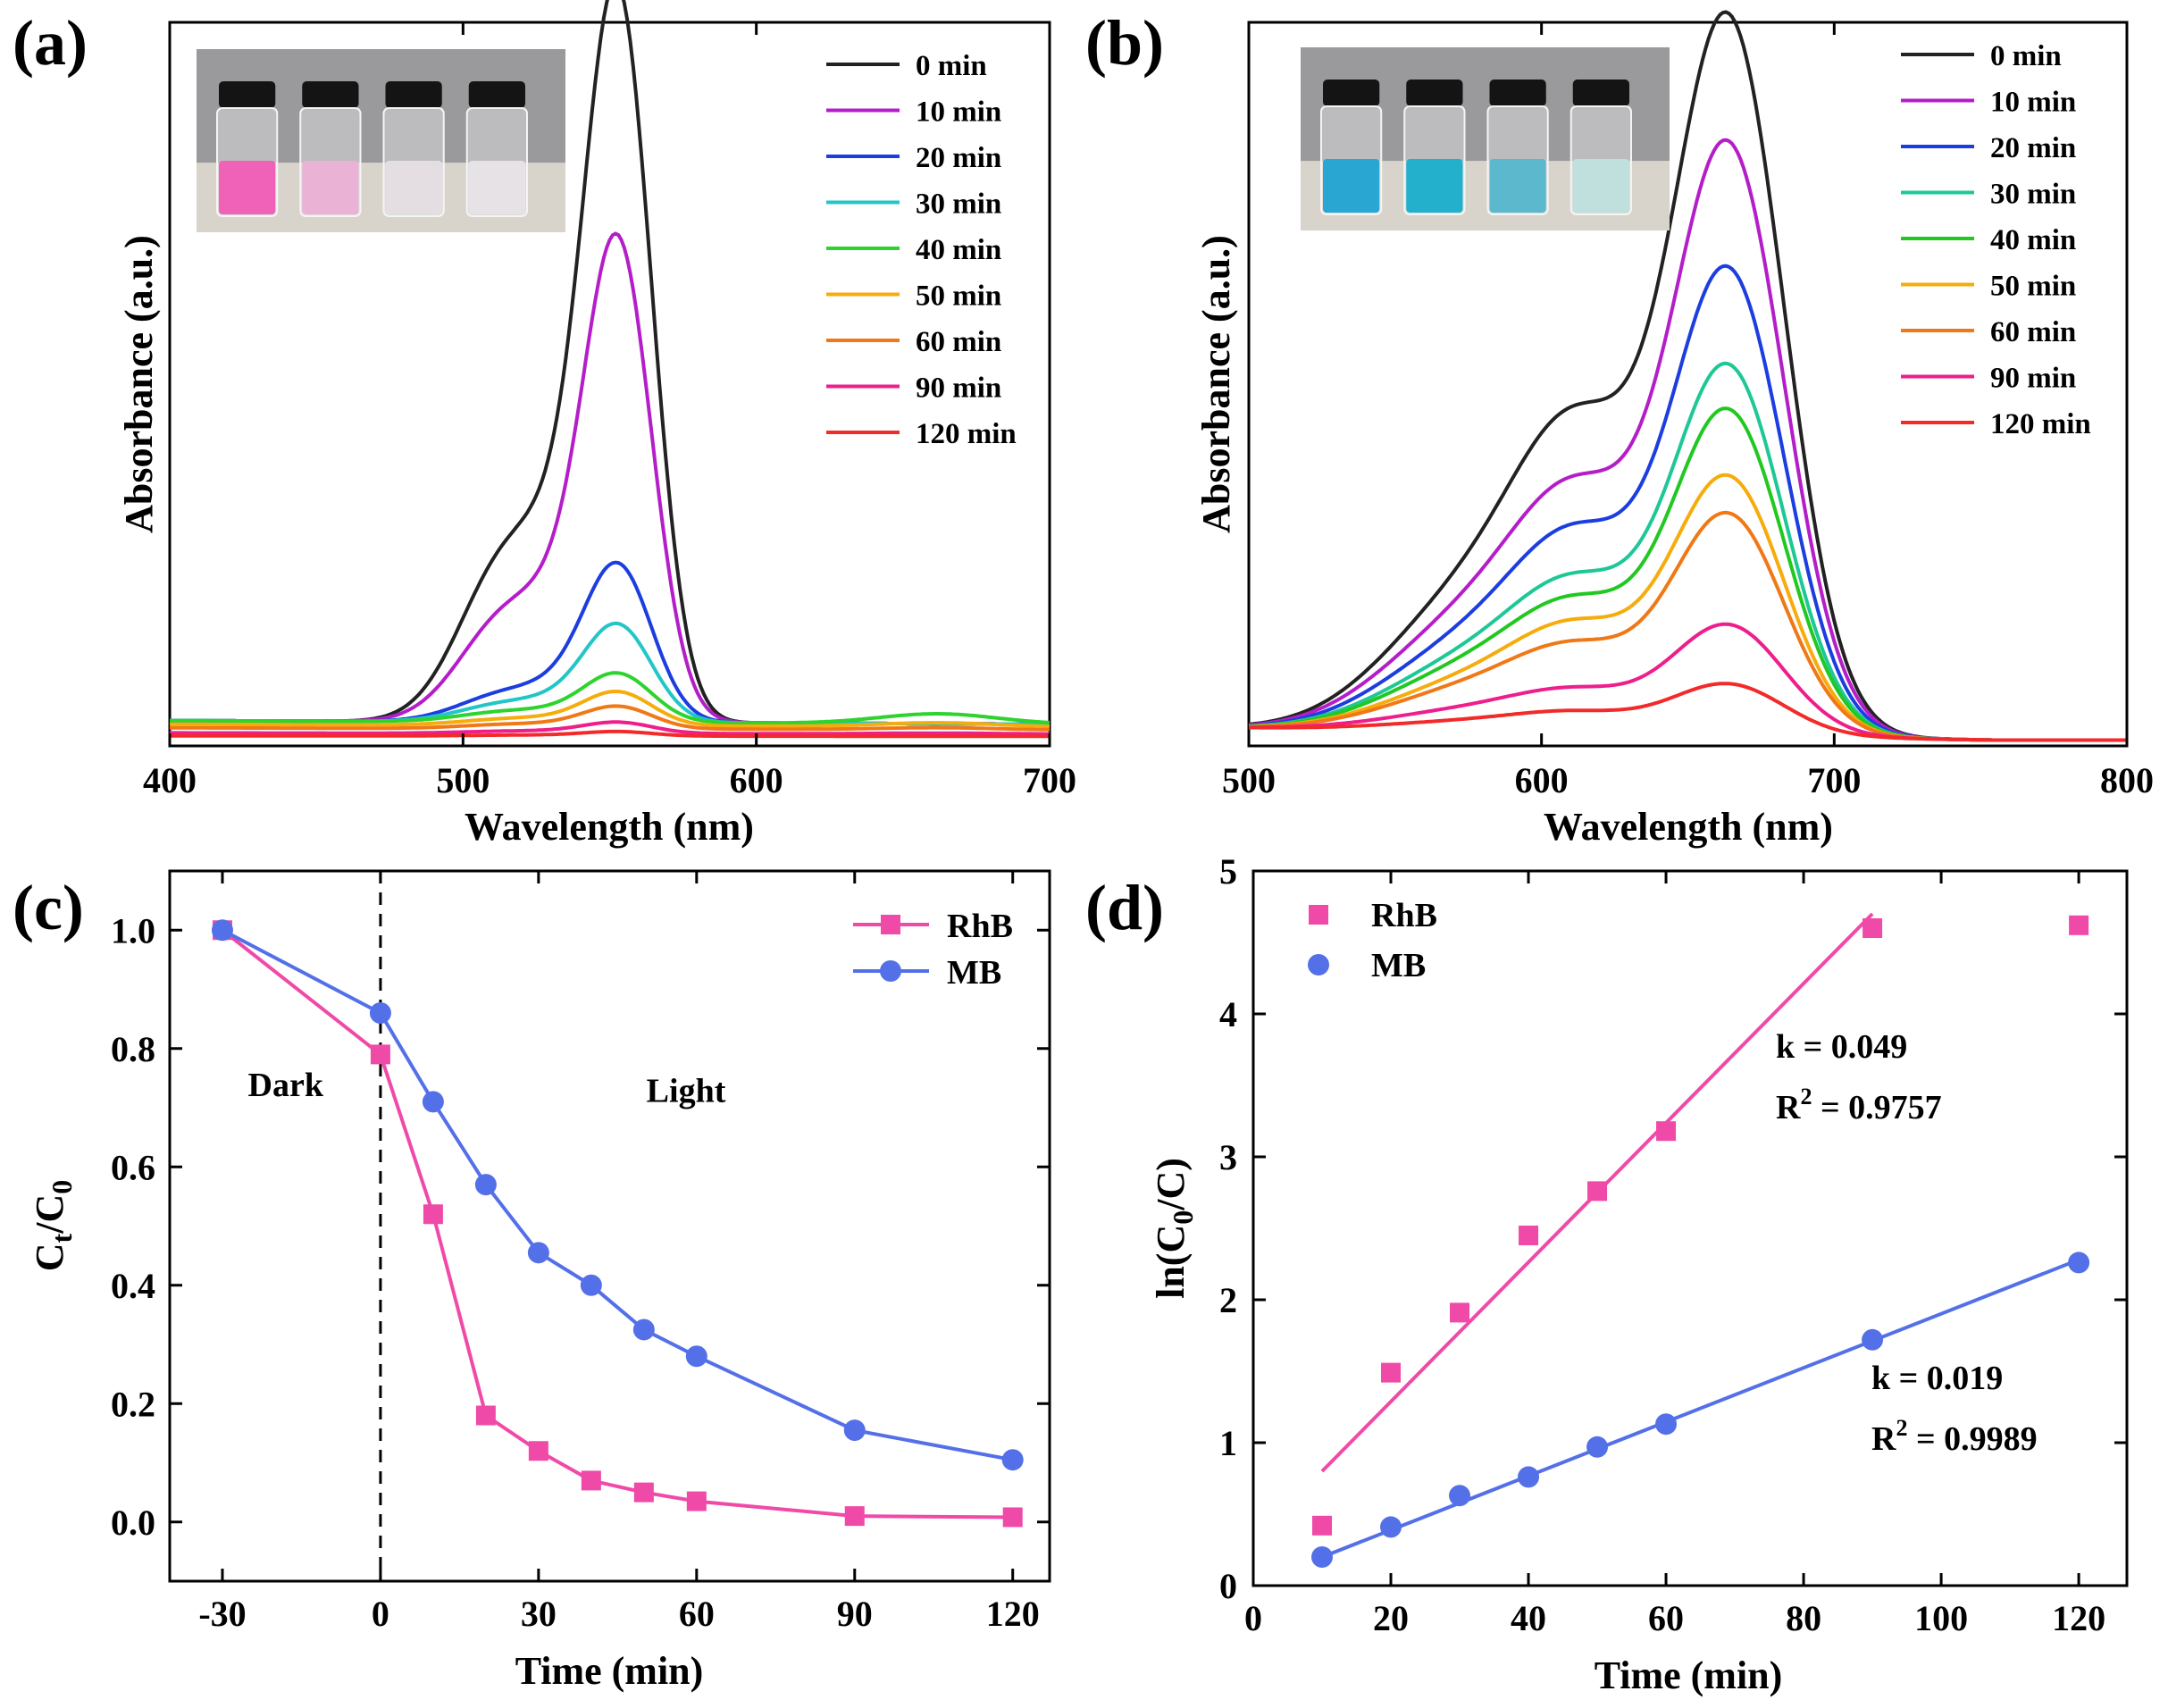 The image size is (2168, 1708). What do you see at coordinates (618, 1195) in the screenshot?
I see `series-line-MB` at bounding box center [618, 1195].